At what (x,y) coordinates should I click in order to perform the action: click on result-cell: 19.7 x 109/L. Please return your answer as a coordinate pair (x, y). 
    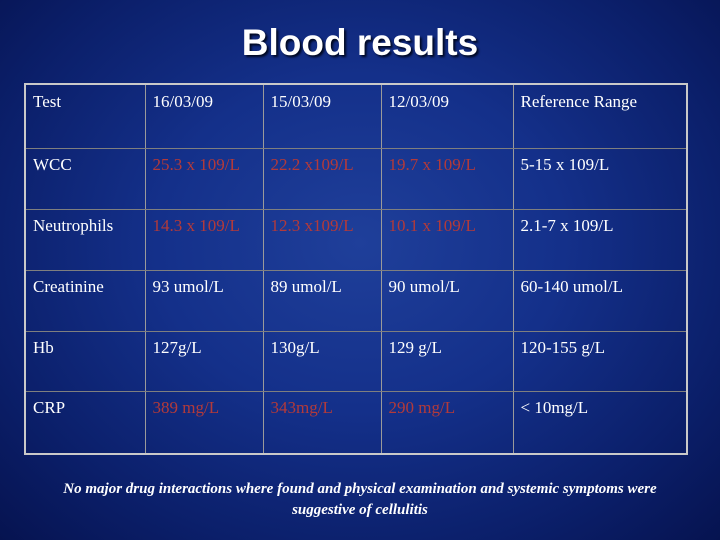
    Looking at the image, I should click on (447, 178).